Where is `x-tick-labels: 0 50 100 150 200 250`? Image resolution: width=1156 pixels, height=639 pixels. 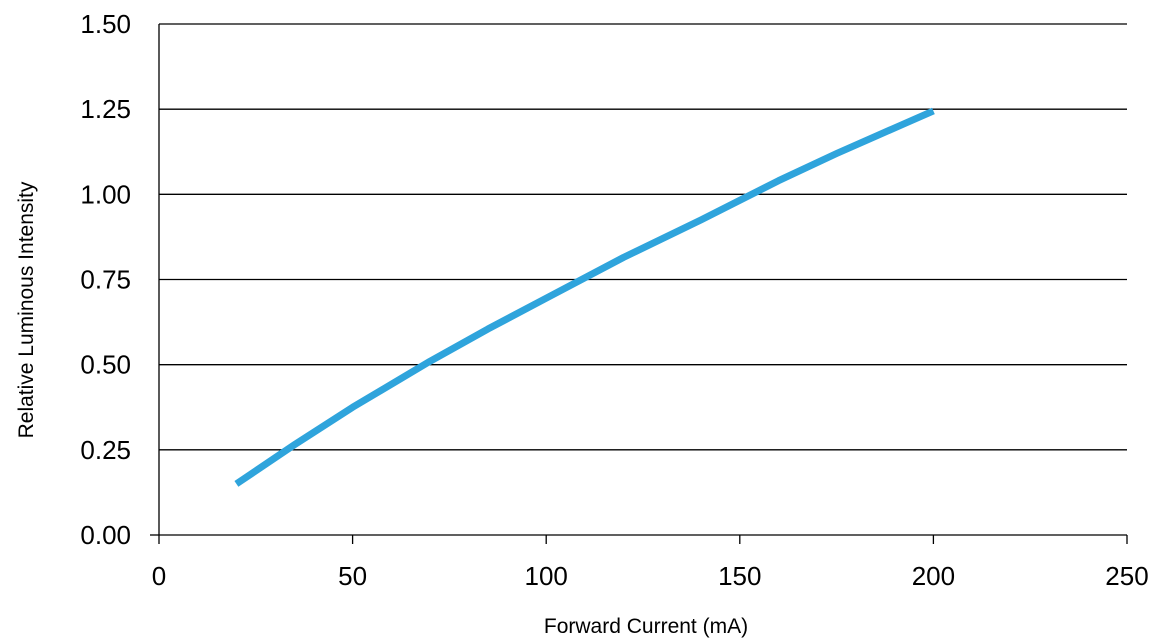
x-tick-labels: 0 50 100 150 200 250 is located at coordinates (650, 576).